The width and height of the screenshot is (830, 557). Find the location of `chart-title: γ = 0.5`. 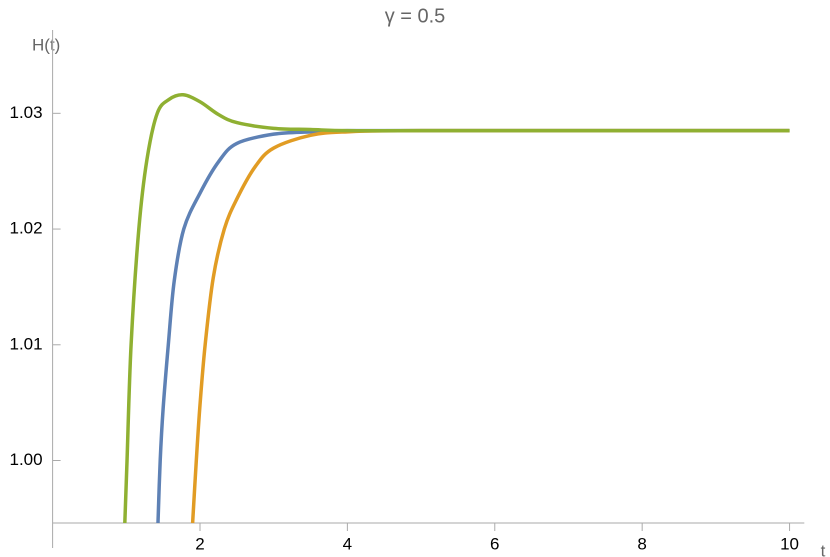

chart-title: γ = 0.5 is located at coordinates (415, 16).